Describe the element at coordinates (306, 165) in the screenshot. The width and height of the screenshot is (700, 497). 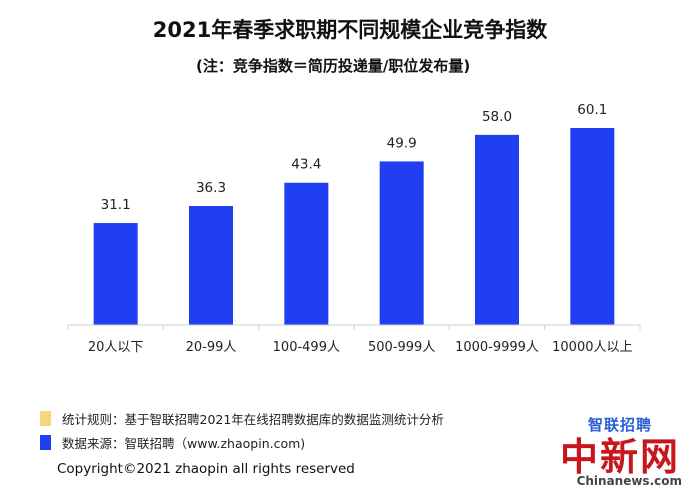
I see `bar-value-label: 43.4` at that location.